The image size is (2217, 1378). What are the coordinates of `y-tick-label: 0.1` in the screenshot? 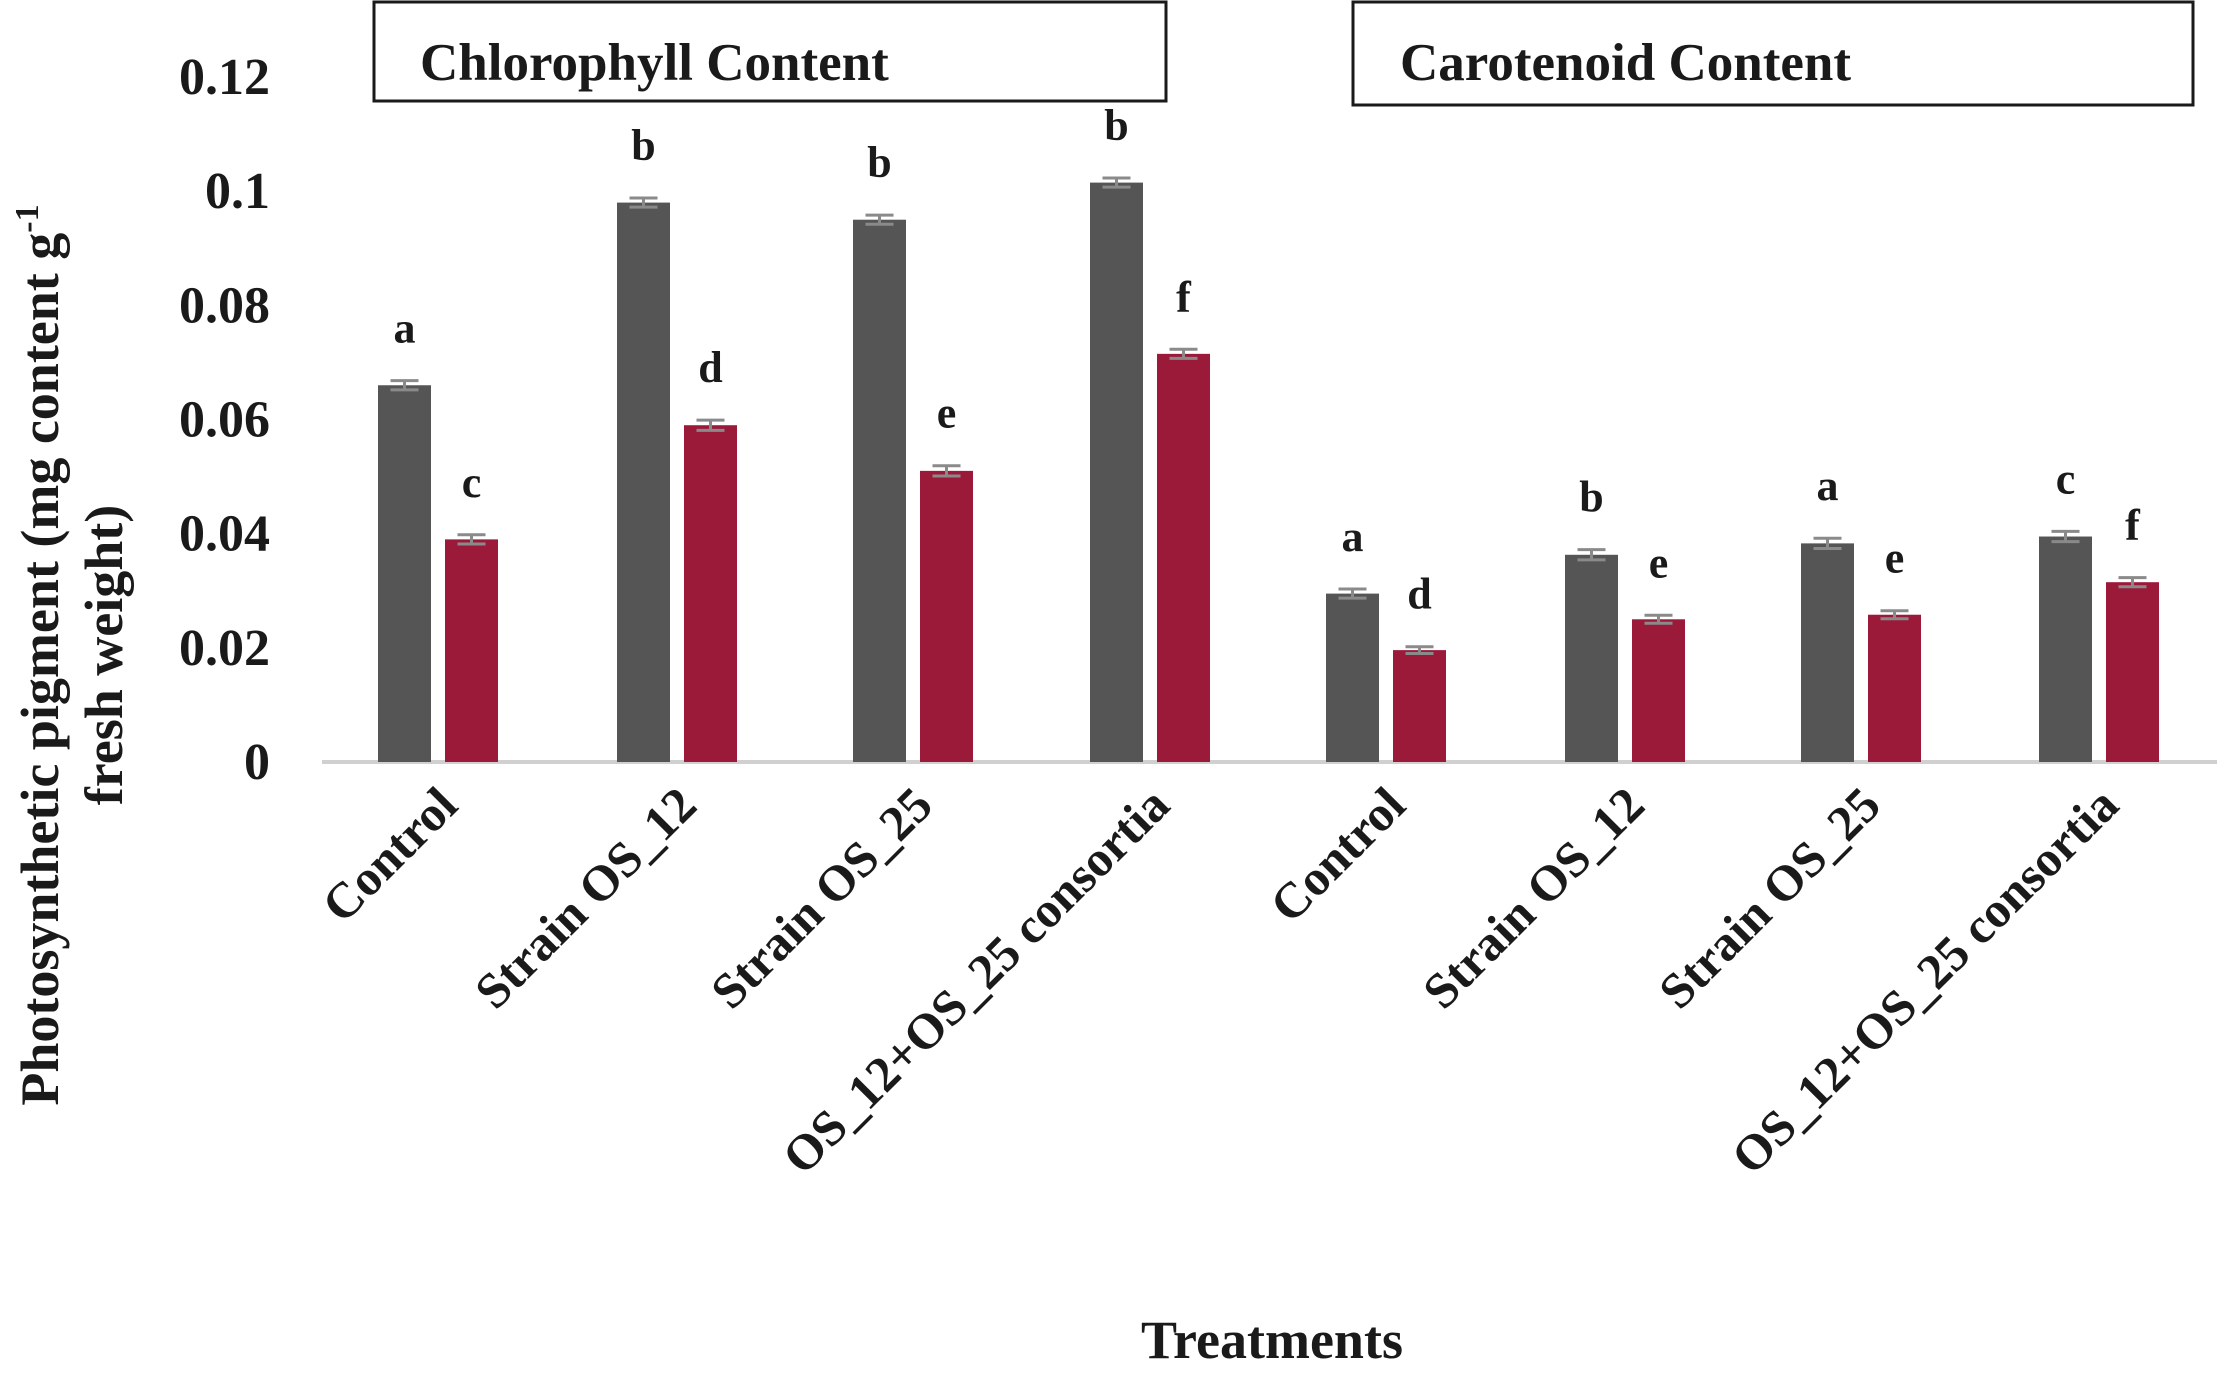 It's located at (237, 191).